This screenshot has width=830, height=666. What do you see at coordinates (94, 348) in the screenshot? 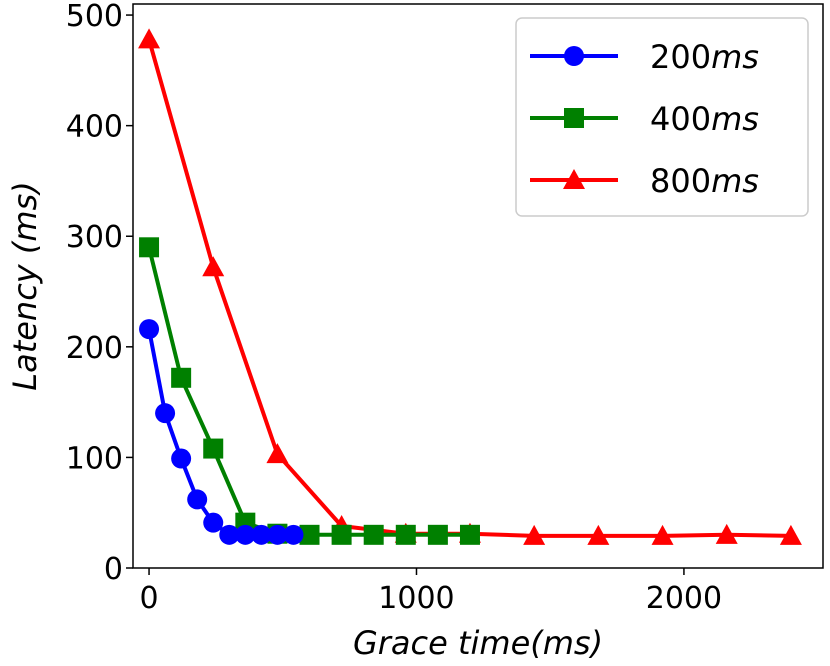
I see `y-tick-label: 200` at bounding box center [94, 348].